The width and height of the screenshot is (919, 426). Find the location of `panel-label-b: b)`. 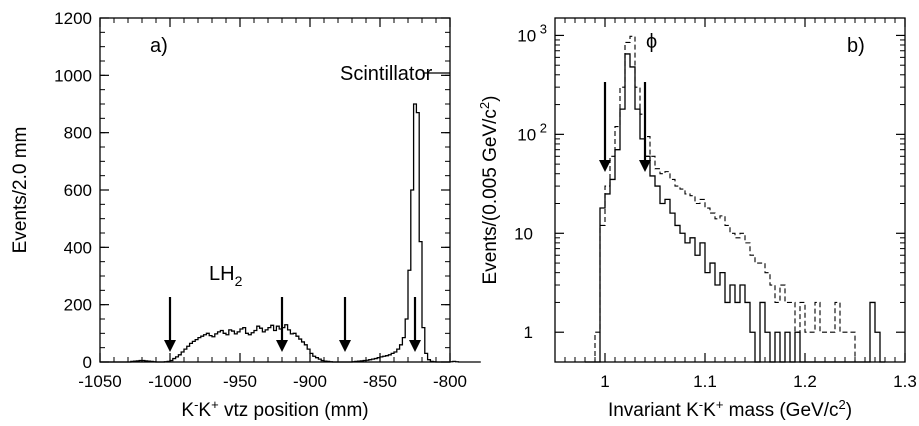

panel-label-b: b) is located at coordinates (856, 46).